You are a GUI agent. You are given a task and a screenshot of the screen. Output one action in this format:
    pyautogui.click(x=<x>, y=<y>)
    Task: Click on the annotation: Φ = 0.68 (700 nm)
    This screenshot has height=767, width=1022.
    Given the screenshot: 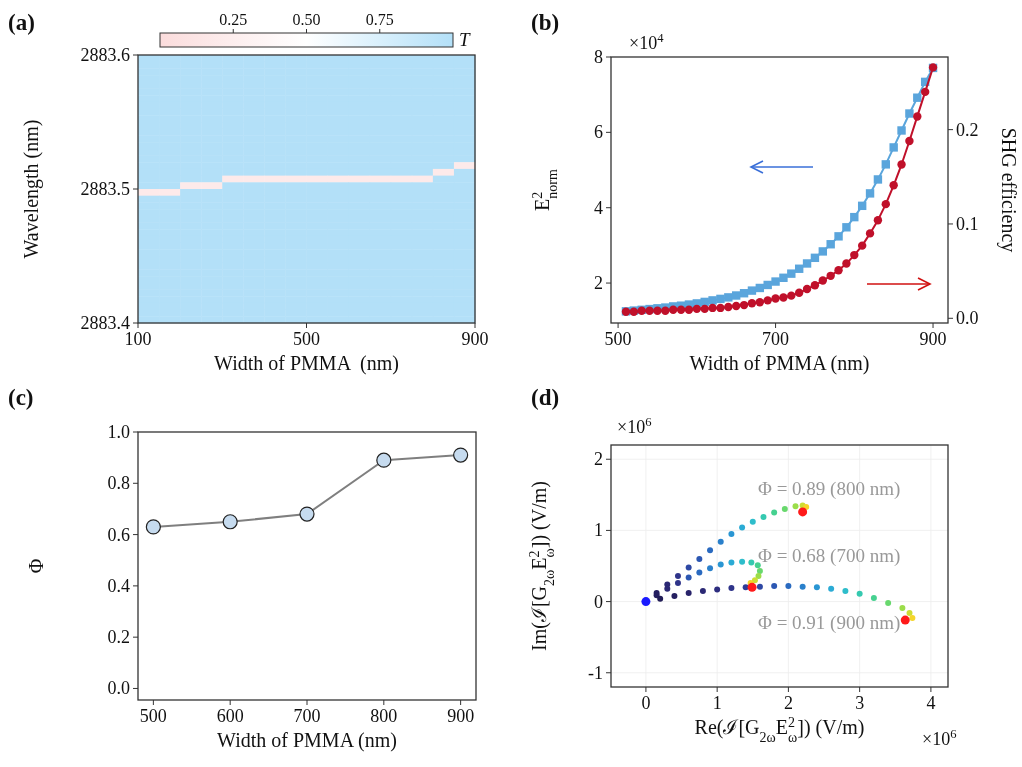 What is the action you would take?
    pyautogui.click(x=829, y=556)
    